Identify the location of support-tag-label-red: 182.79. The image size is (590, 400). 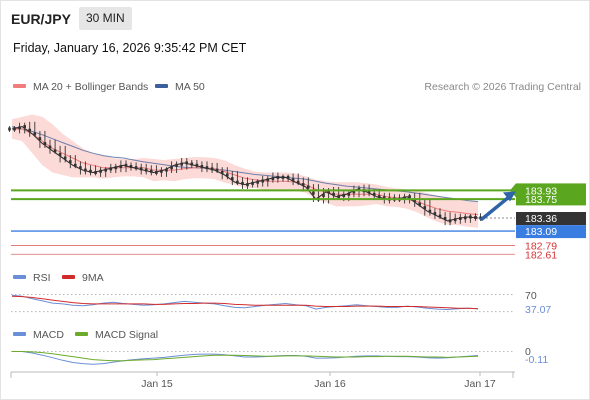
(541, 247).